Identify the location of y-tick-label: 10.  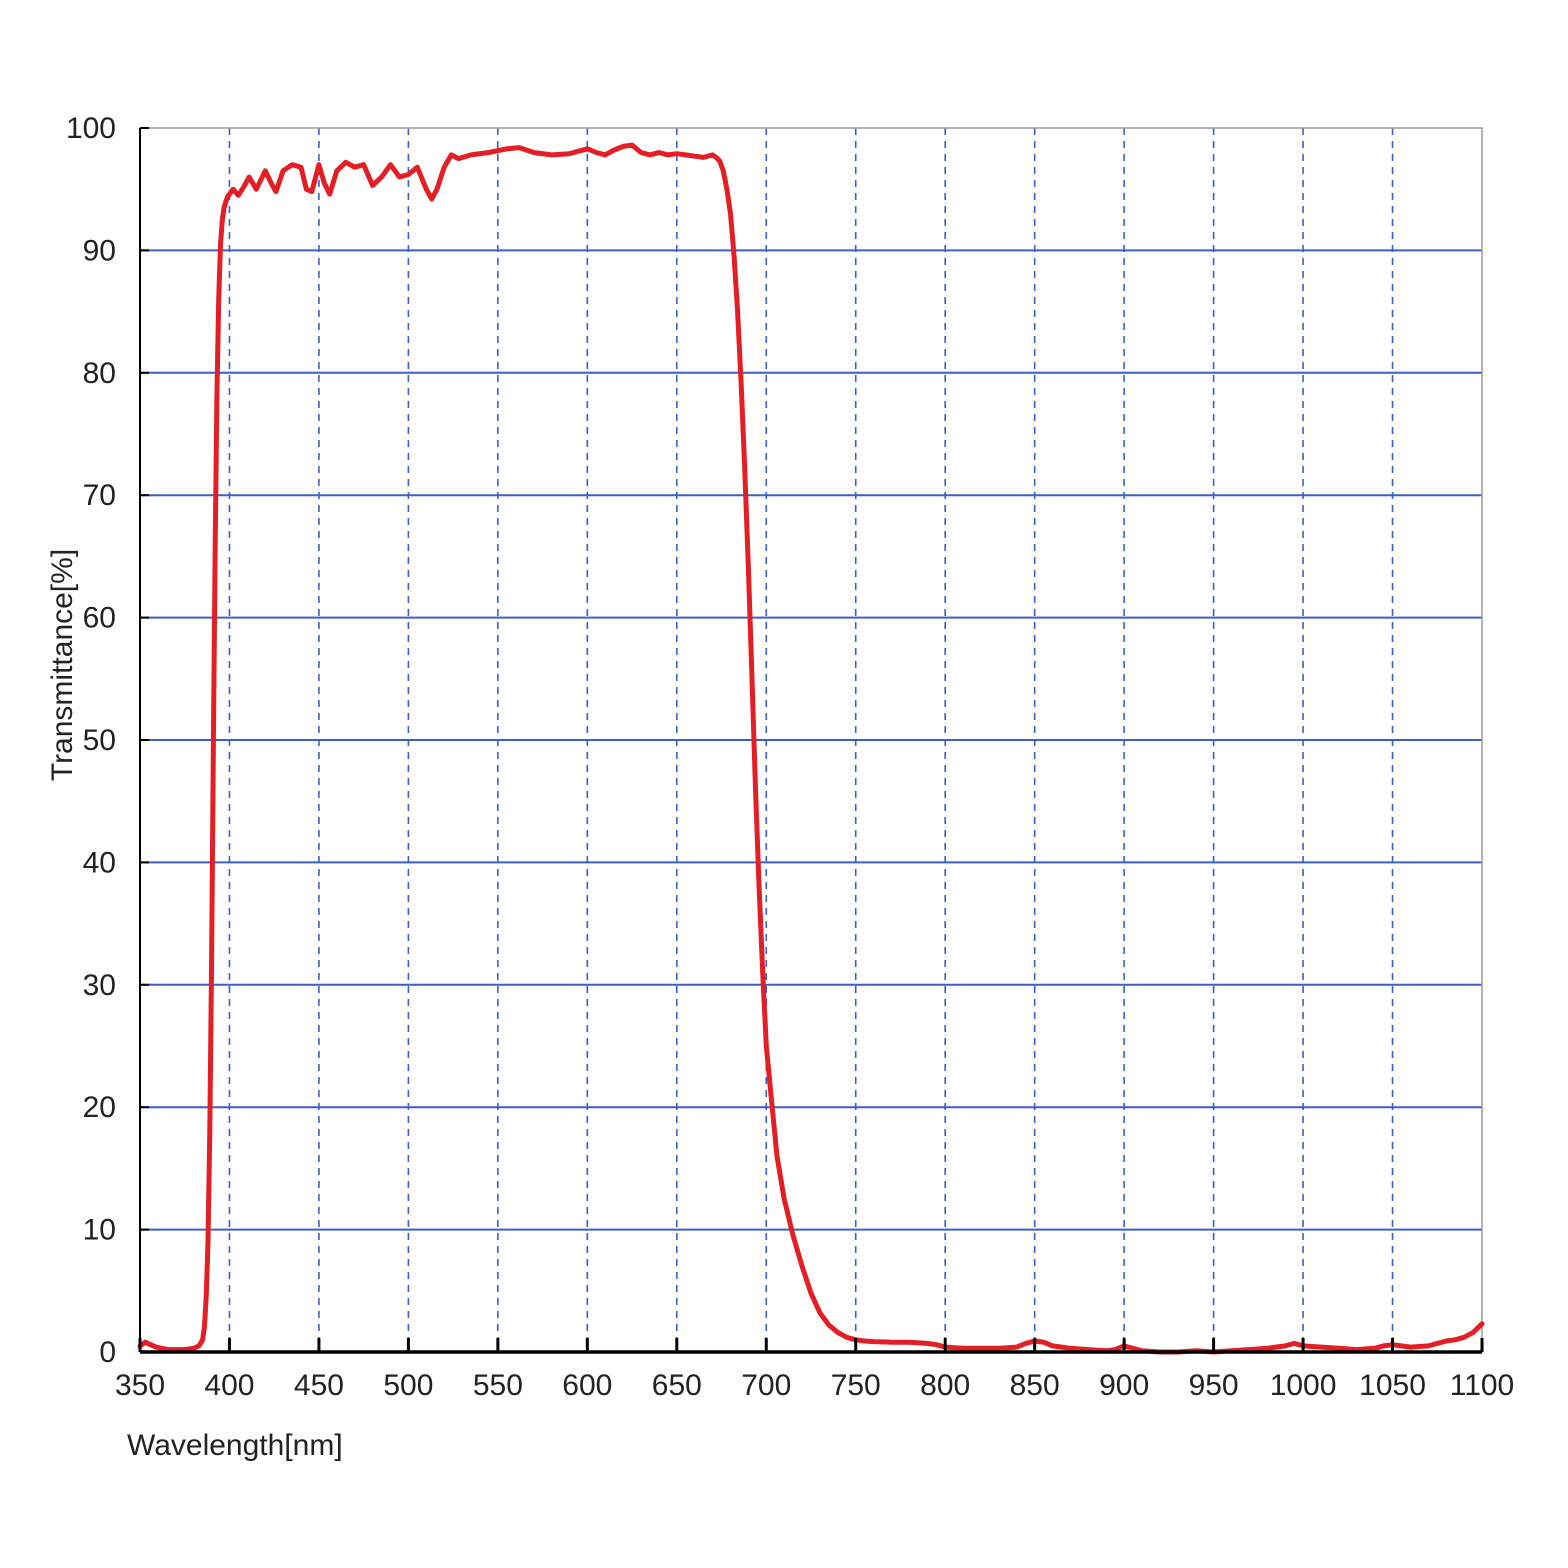
(99, 1230).